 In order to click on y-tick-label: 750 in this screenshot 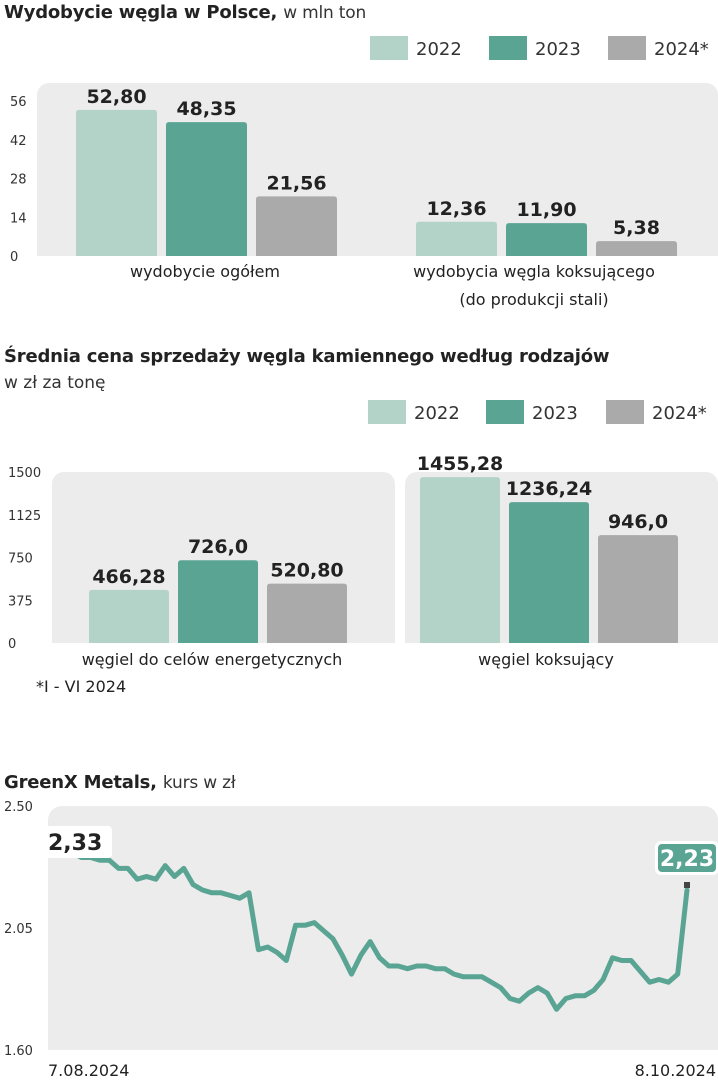, I will do `click(20, 559)`.